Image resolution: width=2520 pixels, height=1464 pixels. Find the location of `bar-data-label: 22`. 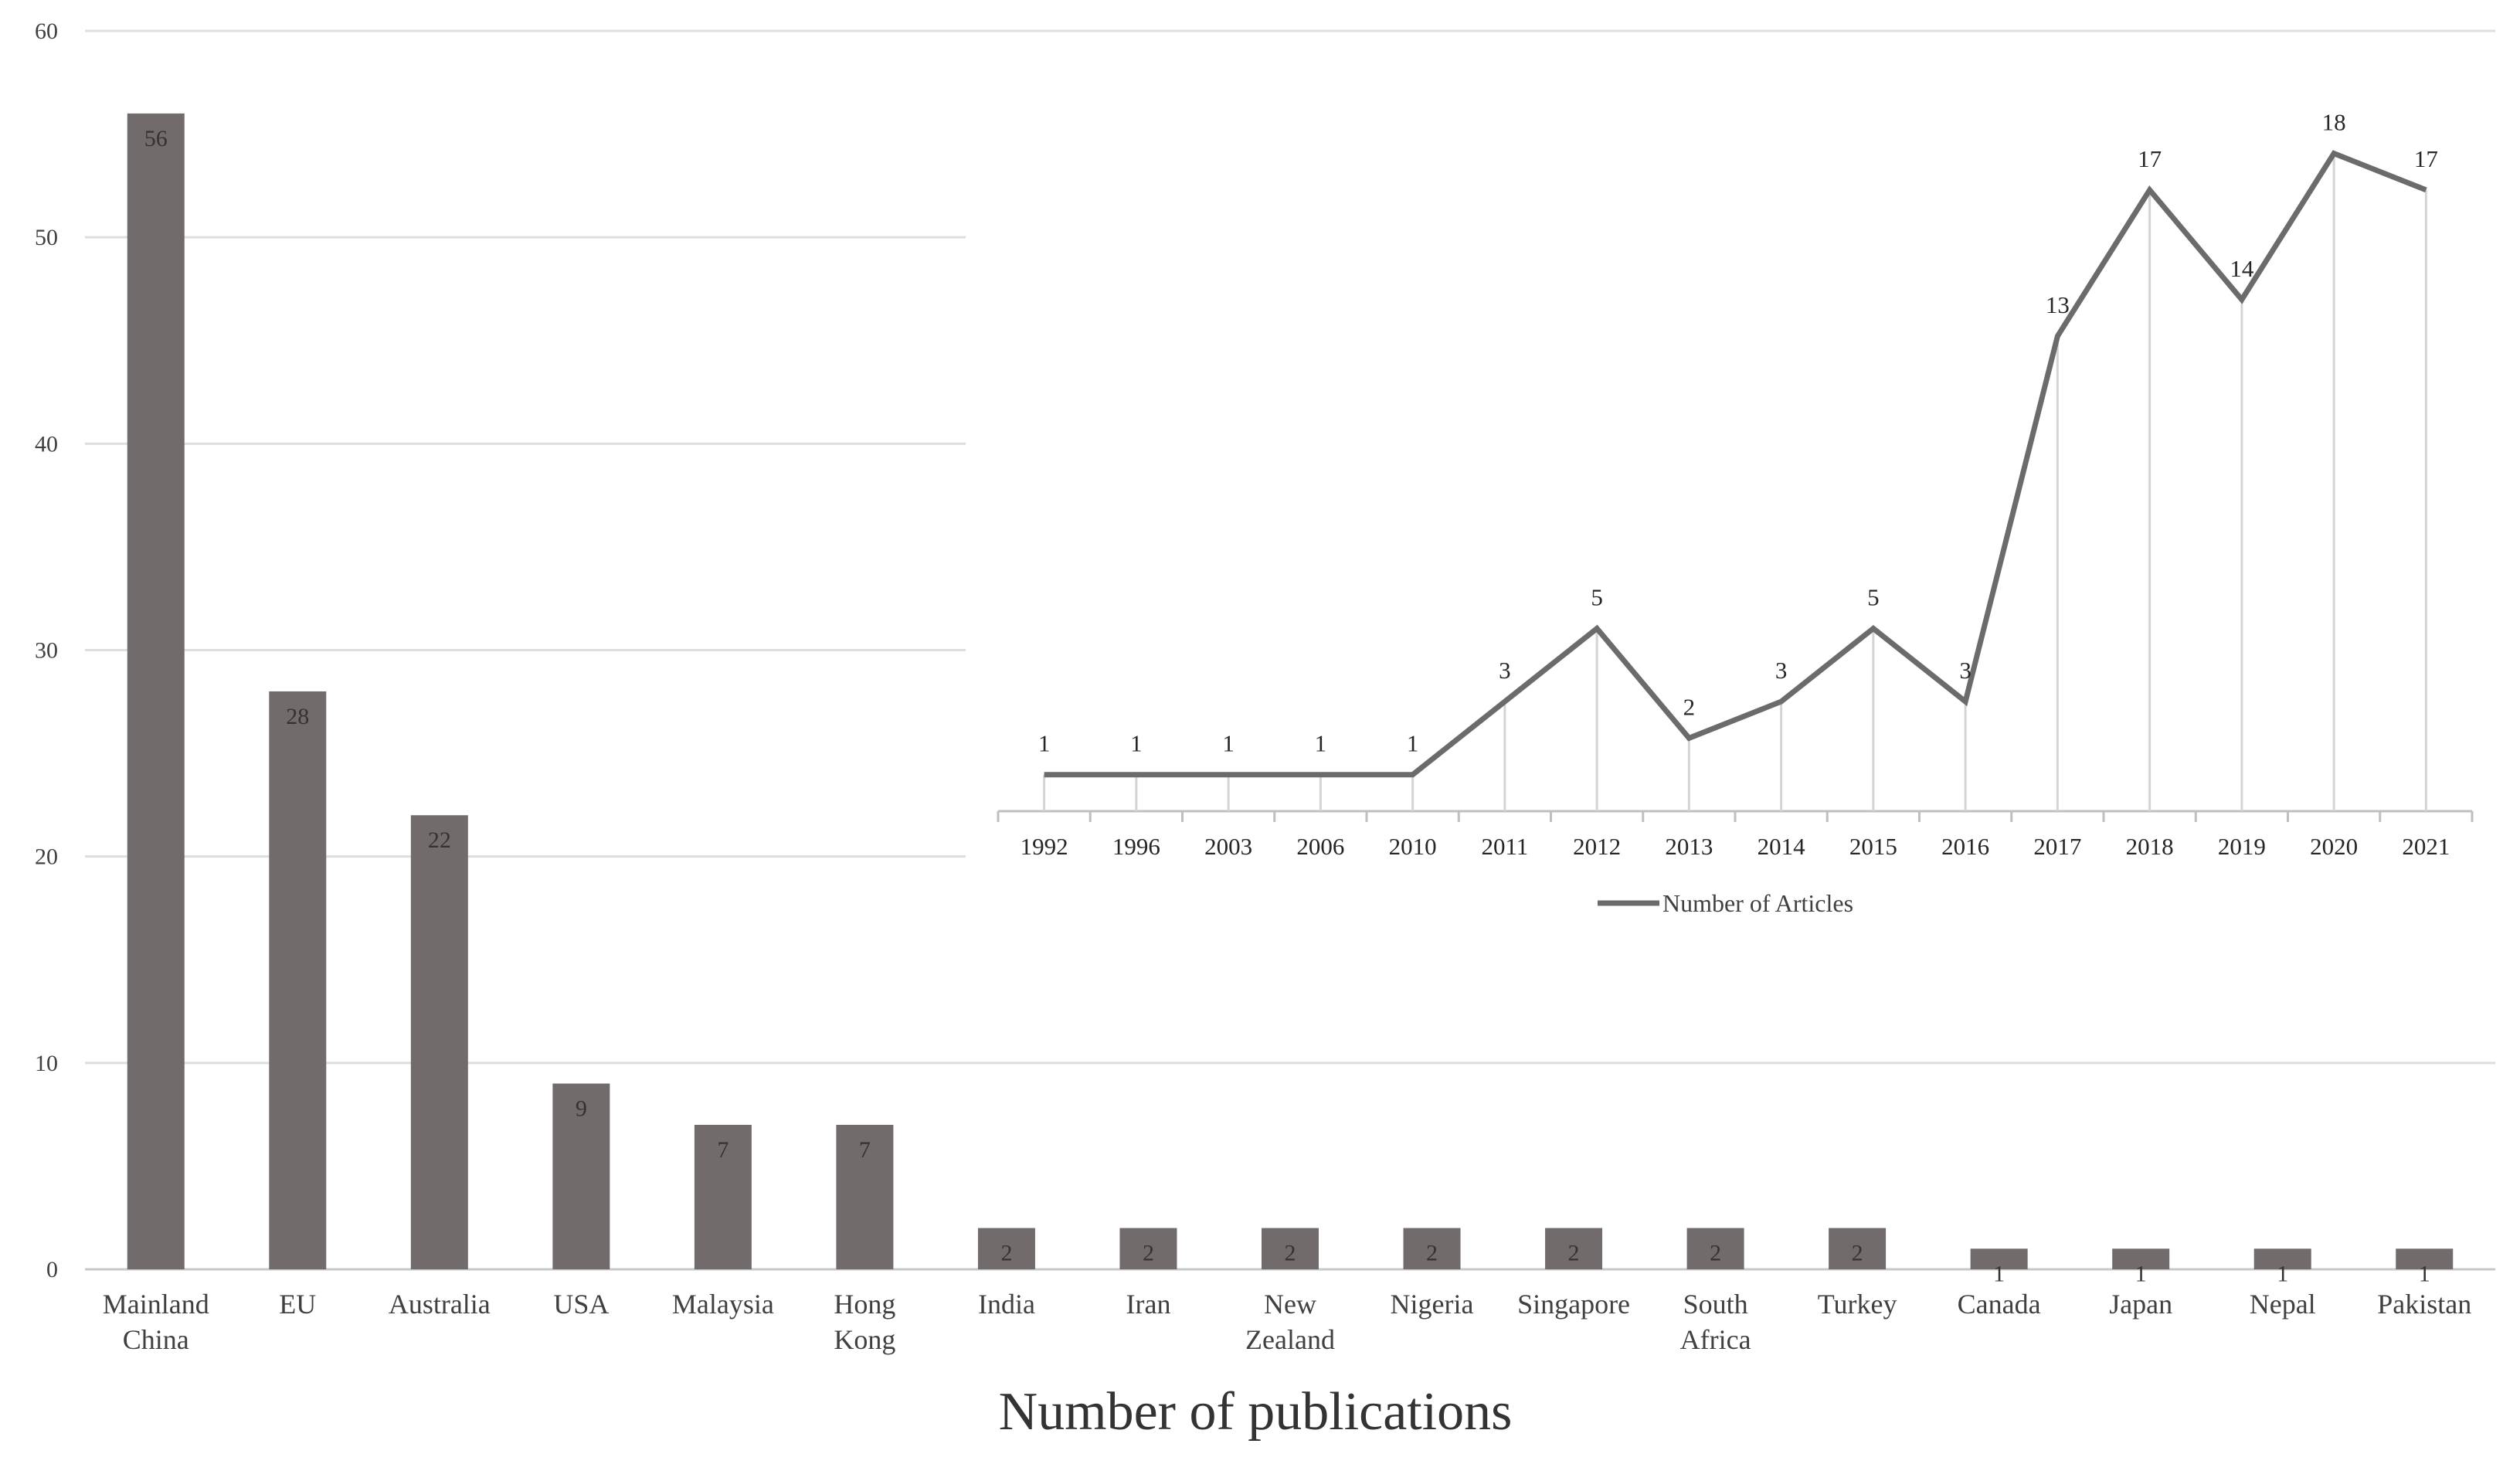

bar-data-label: 22 is located at coordinates (440, 840).